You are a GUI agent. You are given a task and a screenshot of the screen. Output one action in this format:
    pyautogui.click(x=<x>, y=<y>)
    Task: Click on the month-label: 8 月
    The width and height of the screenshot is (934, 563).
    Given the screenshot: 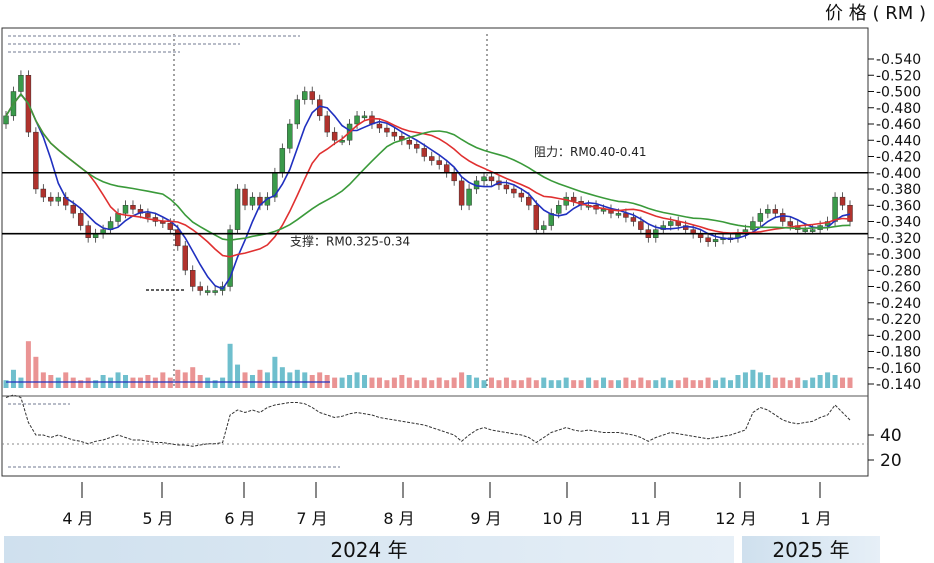 What is the action you would take?
    pyautogui.click(x=398, y=518)
    